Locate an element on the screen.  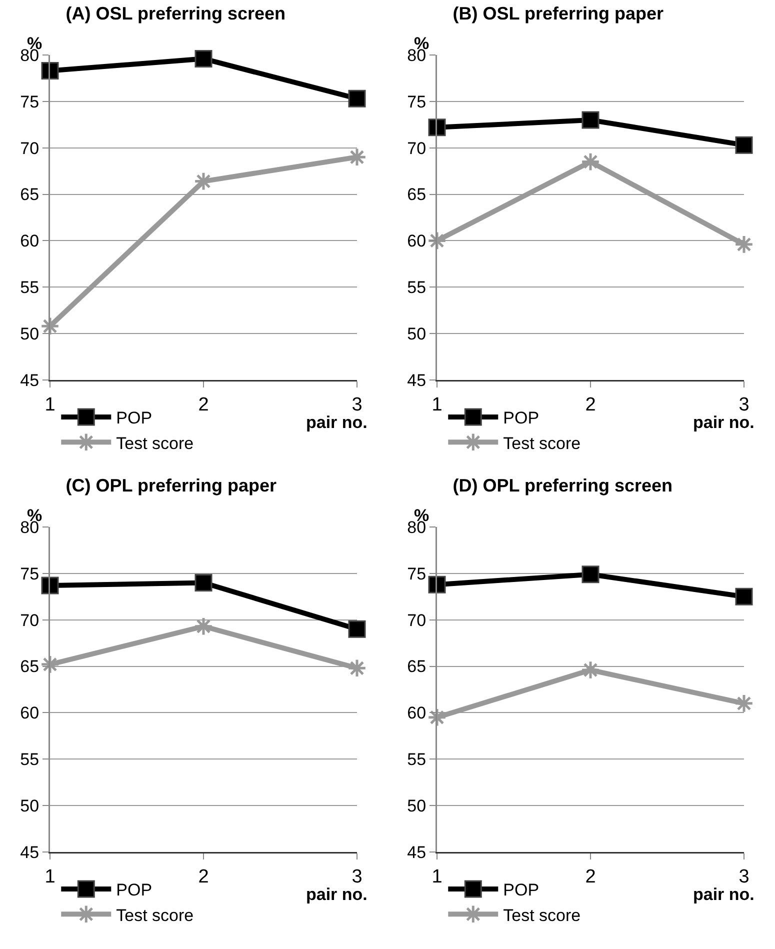
chart-title: (B) OSL preferring paper is located at coordinates (558, 14).